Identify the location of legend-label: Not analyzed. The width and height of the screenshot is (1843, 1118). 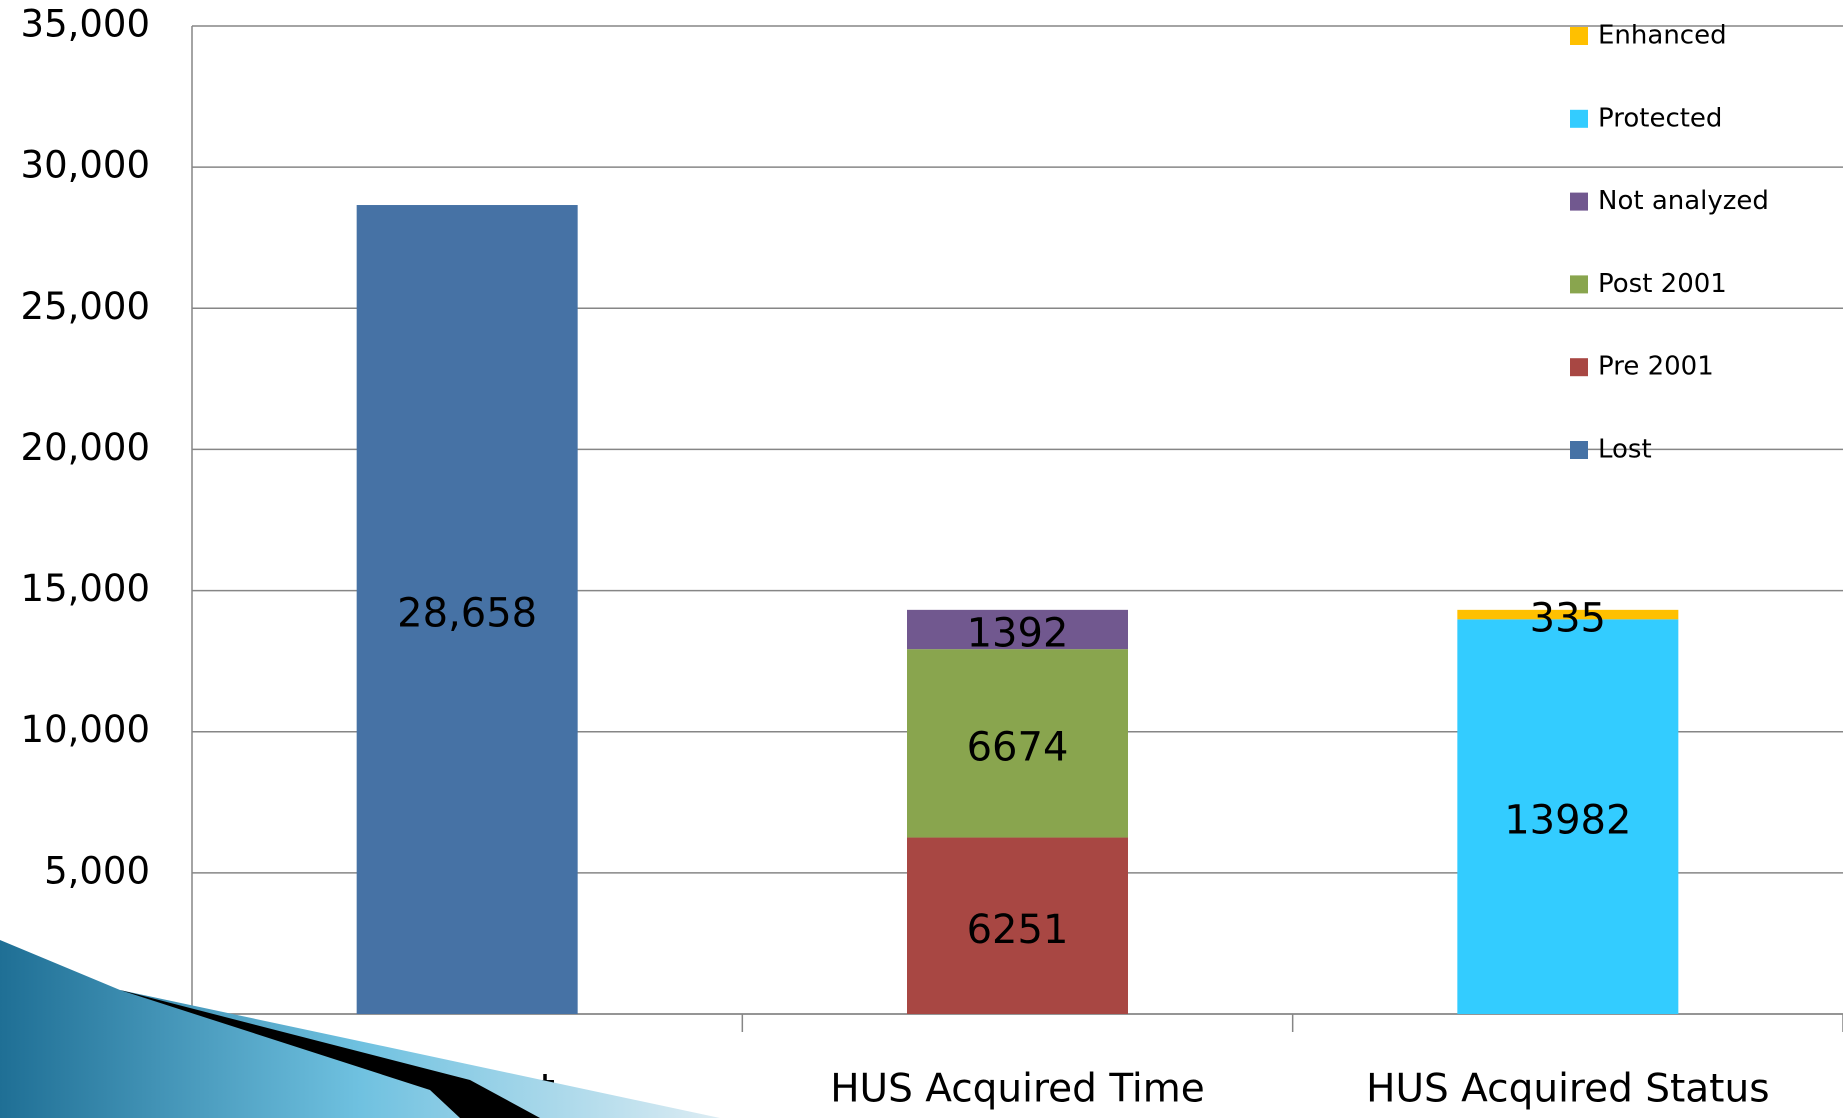
(1683, 201).